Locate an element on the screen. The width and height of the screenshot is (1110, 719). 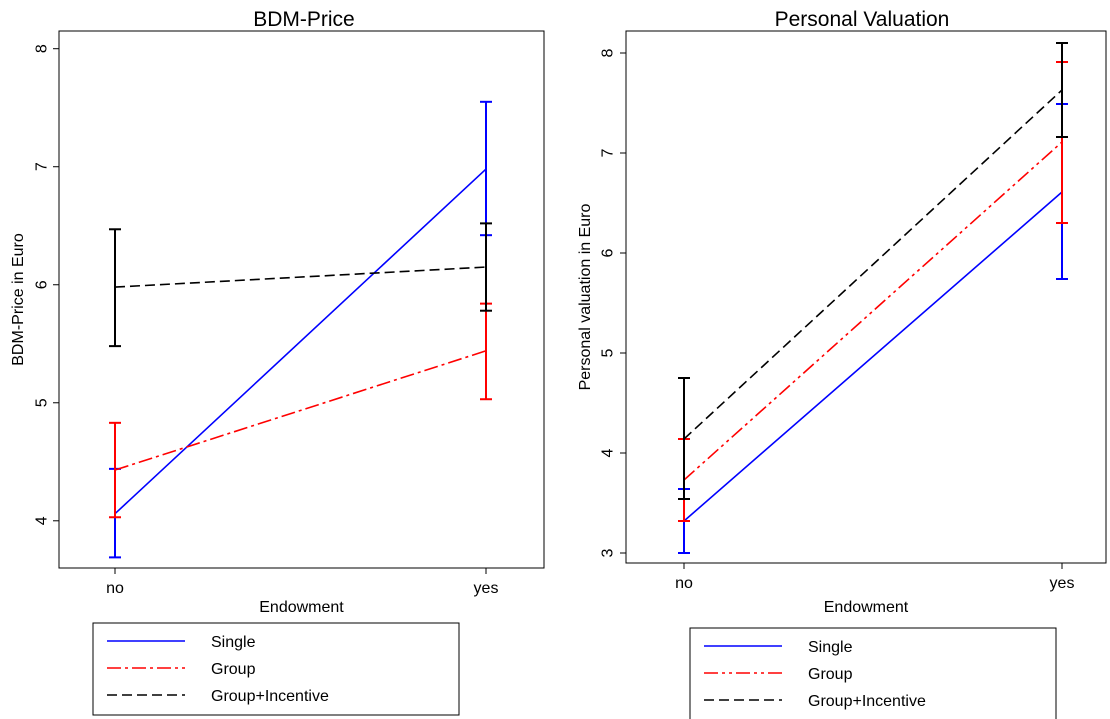
chart-title: Personal Valuation is located at coordinates (862, 19).